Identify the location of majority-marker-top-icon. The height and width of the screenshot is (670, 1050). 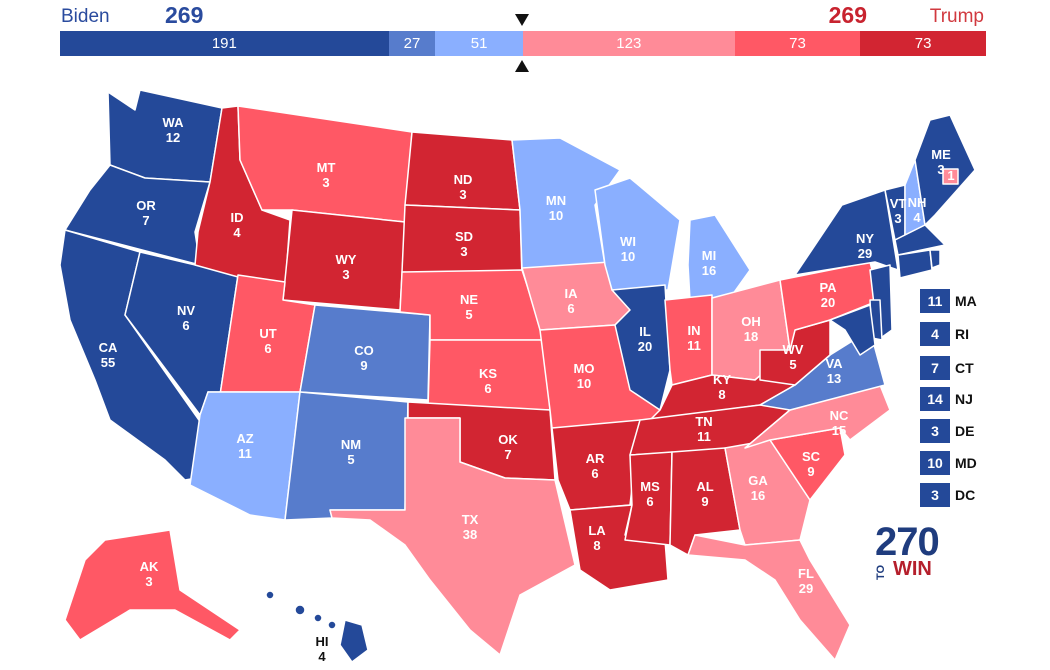
(522, 20).